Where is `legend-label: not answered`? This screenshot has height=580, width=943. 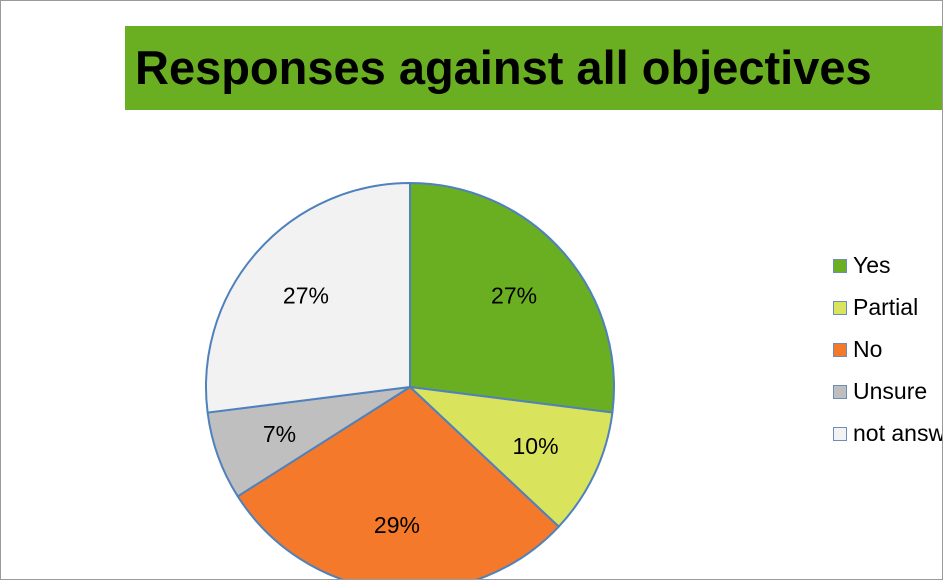 legend-label: not answered is located at coordinates (898, 433).